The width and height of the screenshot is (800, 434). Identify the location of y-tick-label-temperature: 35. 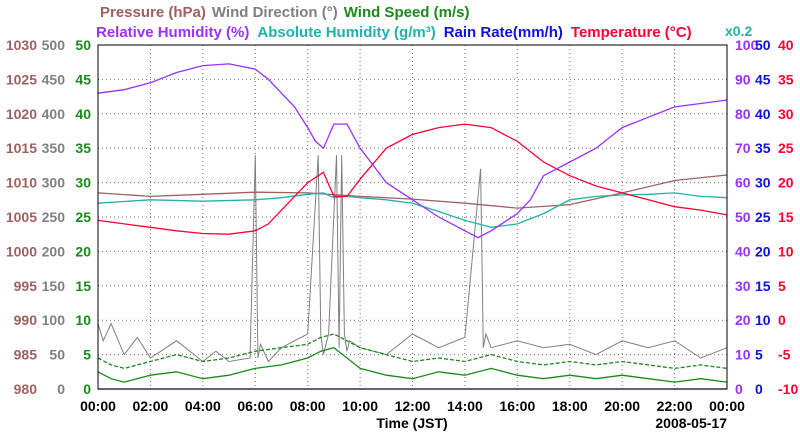
(786, 79).